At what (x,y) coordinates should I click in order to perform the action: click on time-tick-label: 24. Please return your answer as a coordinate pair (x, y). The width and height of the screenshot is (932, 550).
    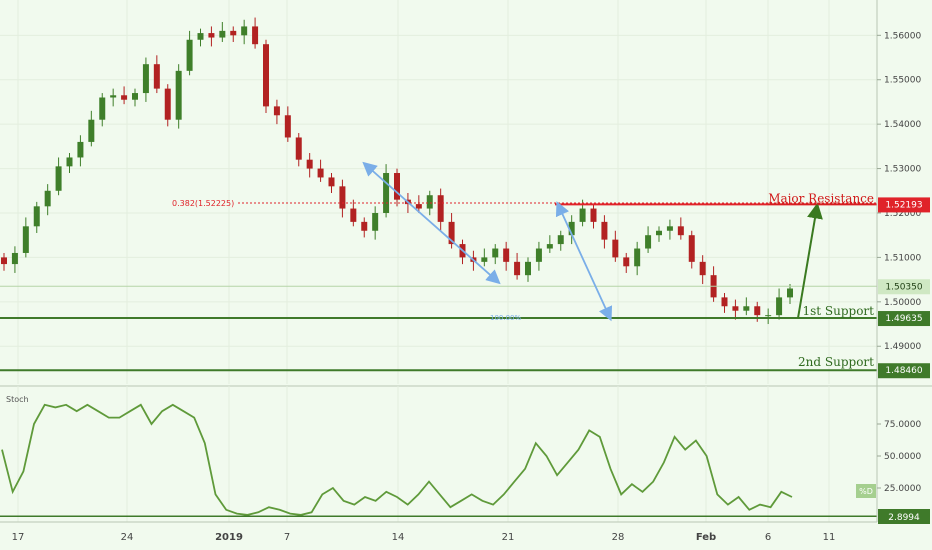
    Looking at the image, I should click on (127, 537).